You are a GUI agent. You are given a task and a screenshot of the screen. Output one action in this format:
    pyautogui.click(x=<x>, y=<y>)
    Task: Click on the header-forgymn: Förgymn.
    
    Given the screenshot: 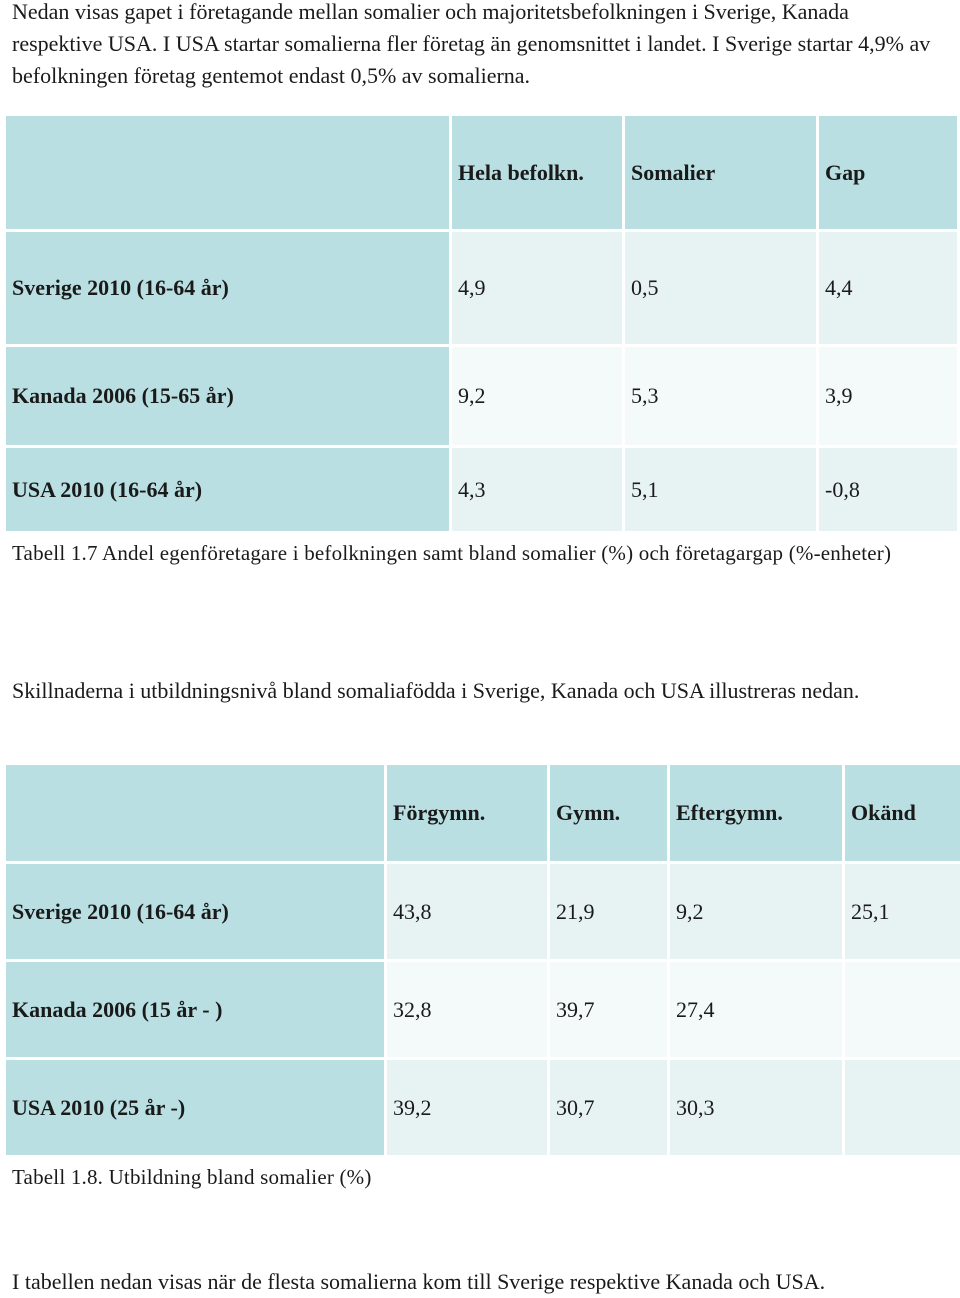 What is the action you would take?
    pyautogui.click(x=467, y=813)
    